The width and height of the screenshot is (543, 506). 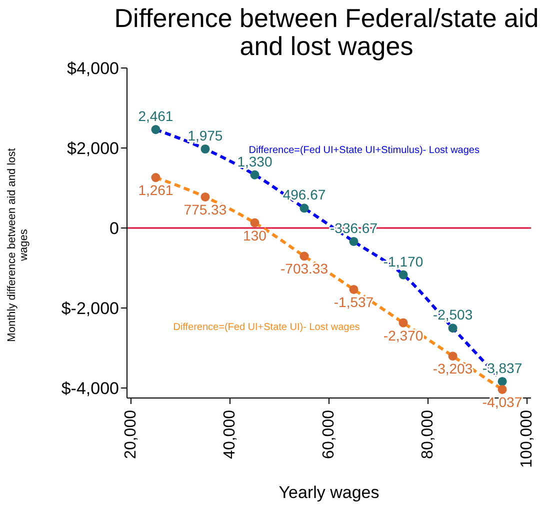 What do you see at coordinates (266, 327) in the screenshot?
I see `text: Difference=(Fed UI+State UI)- Lost wages` at bounding box center [266, 327].